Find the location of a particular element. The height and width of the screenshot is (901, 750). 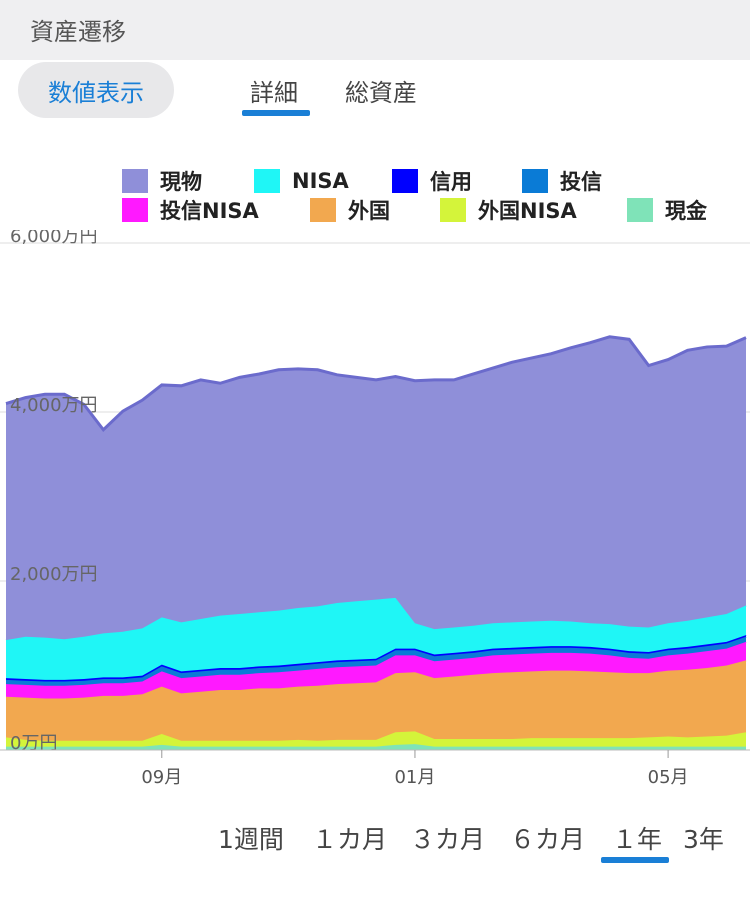

legend-label: 投信NISA is located at coordinates (209, 211).